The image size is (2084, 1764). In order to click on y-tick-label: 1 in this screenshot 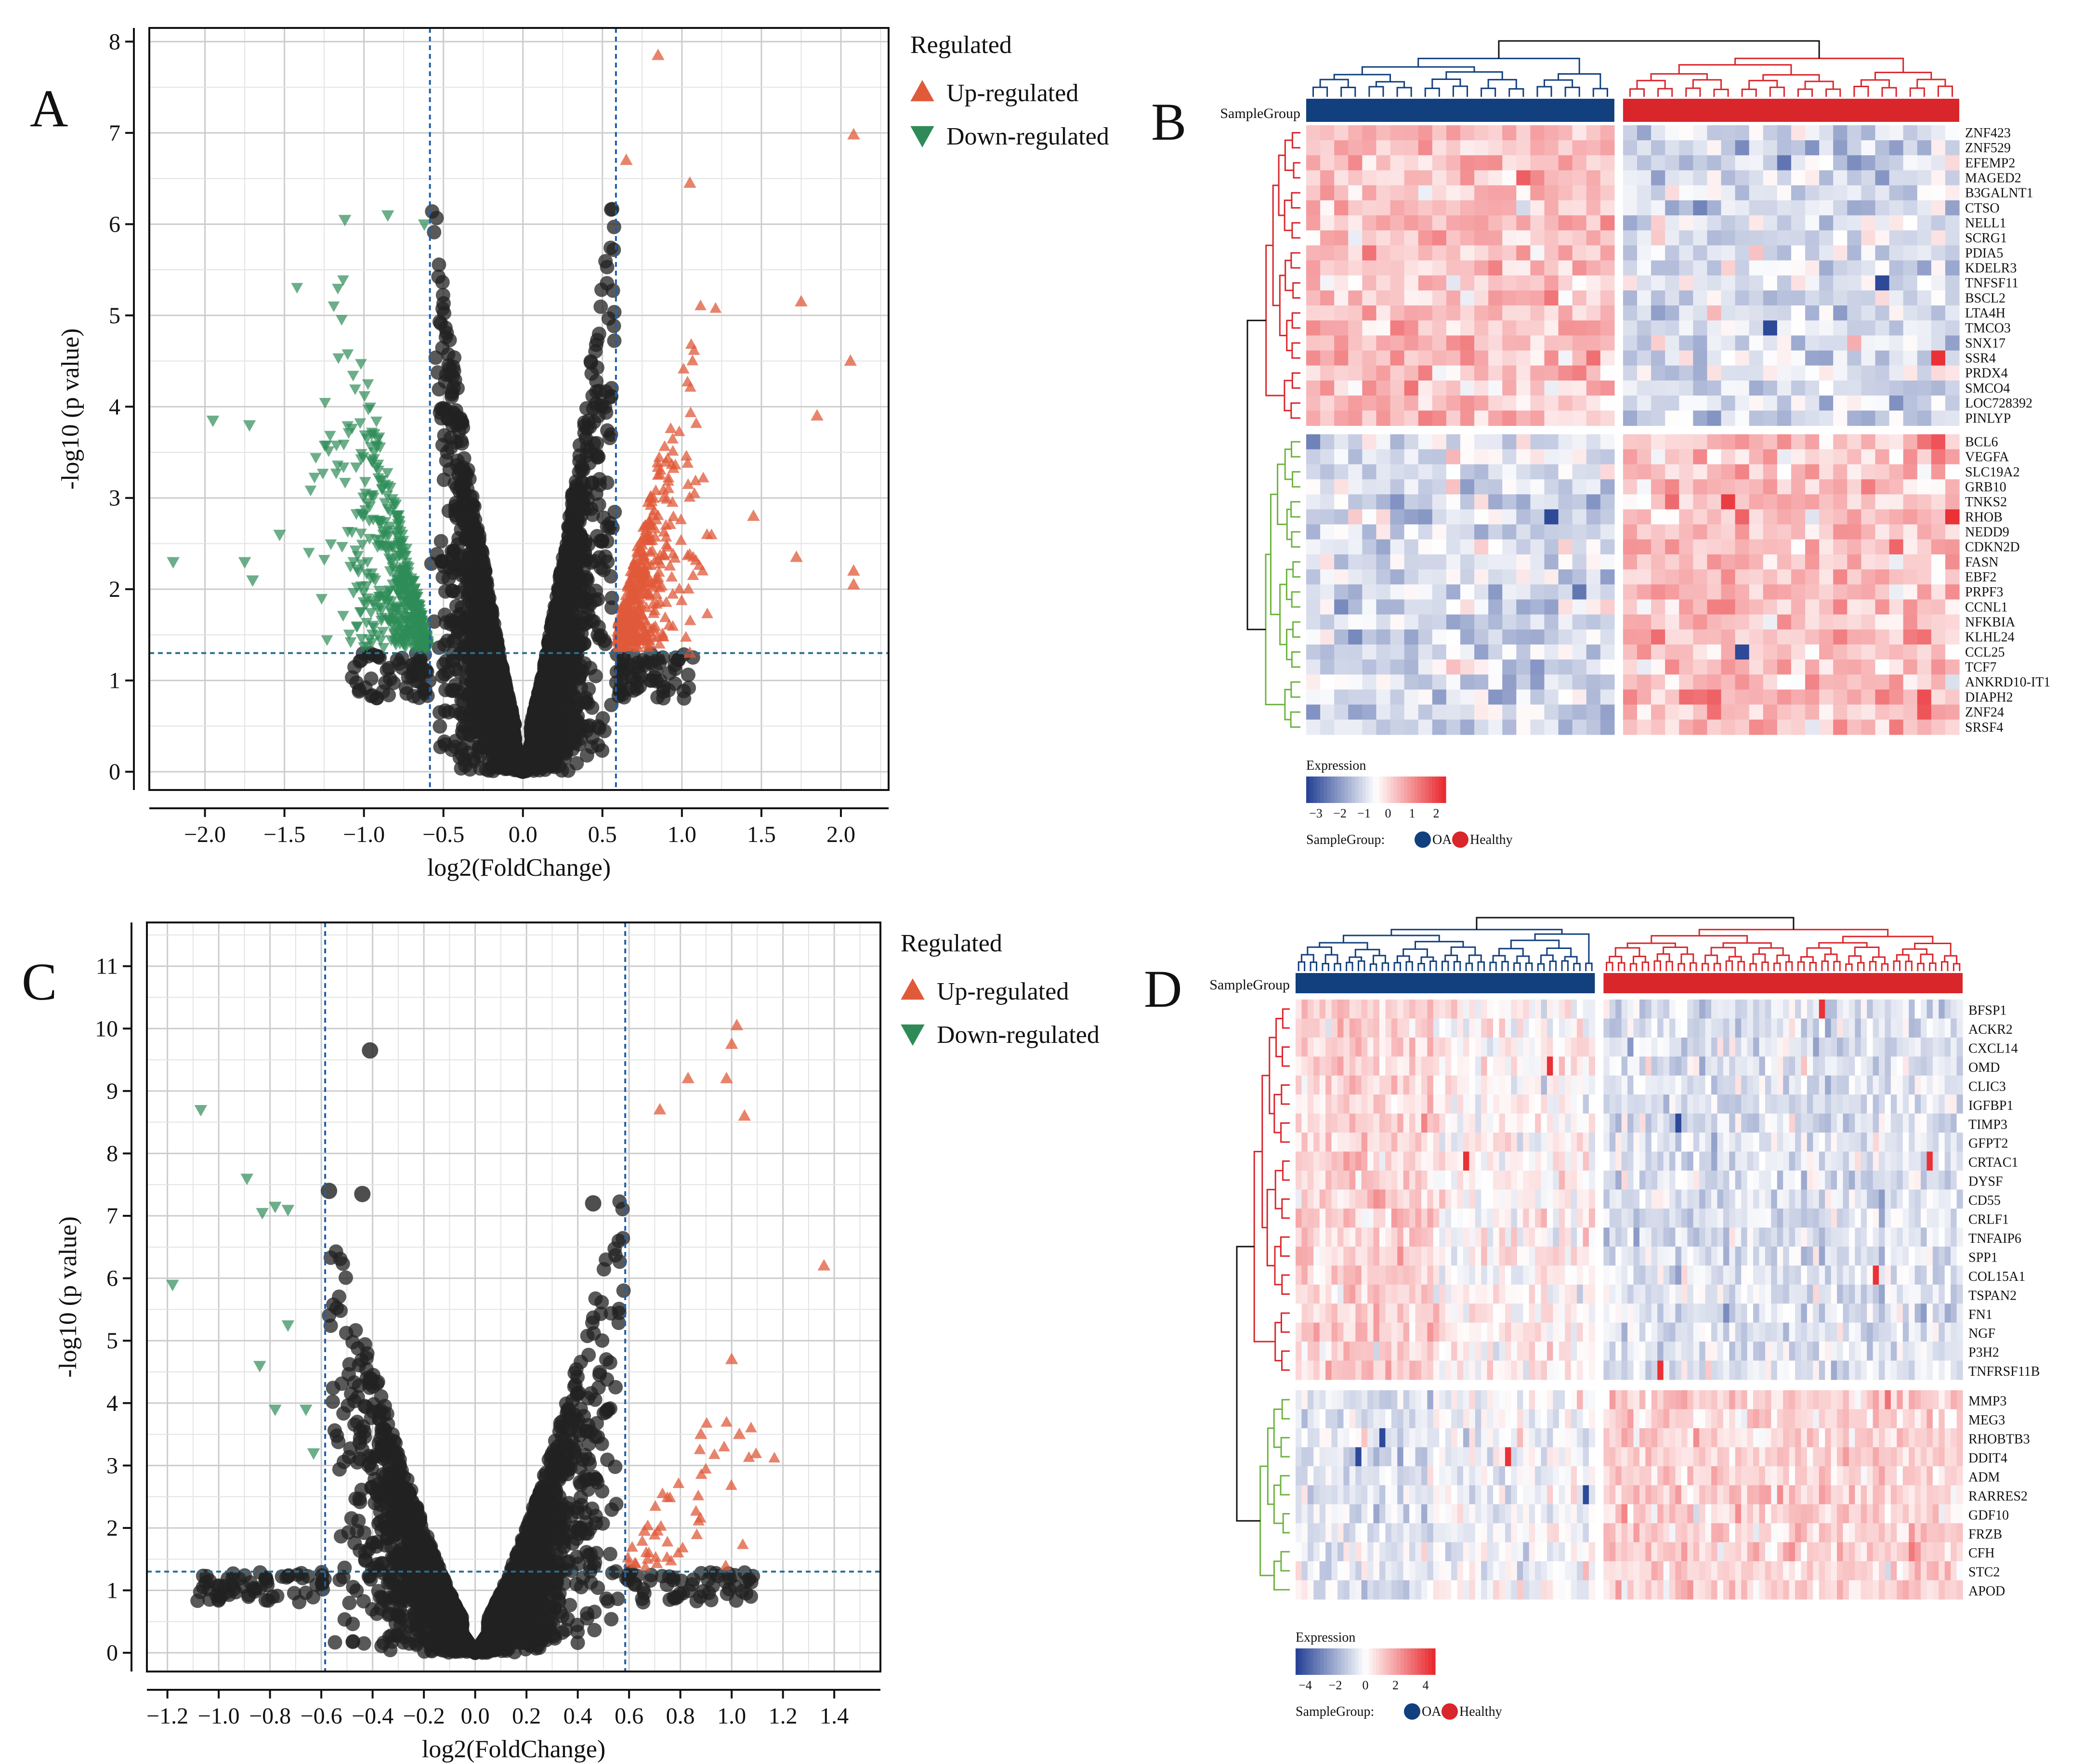, I will do `click(115, 681)`.